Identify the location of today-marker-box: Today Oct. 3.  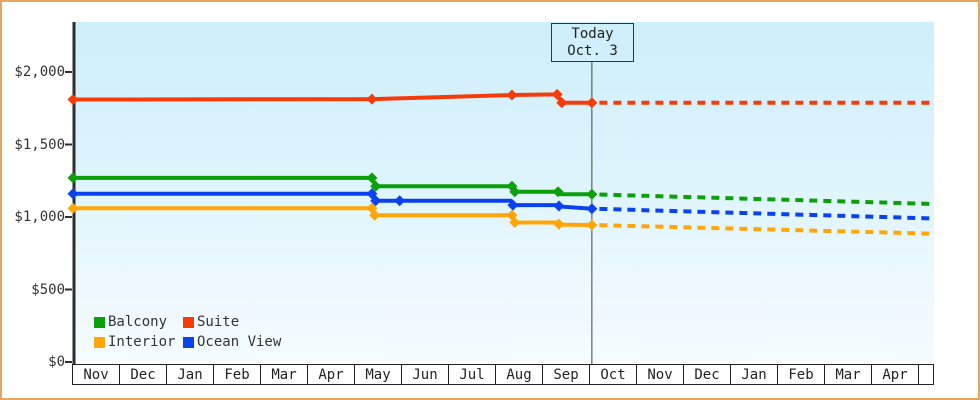
(592, 42).